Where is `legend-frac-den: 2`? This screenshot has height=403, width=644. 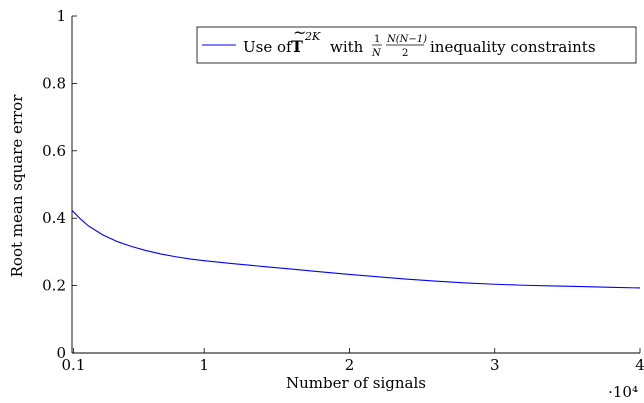
legend-frac-den: 2 is located at coordinates (405, 53).